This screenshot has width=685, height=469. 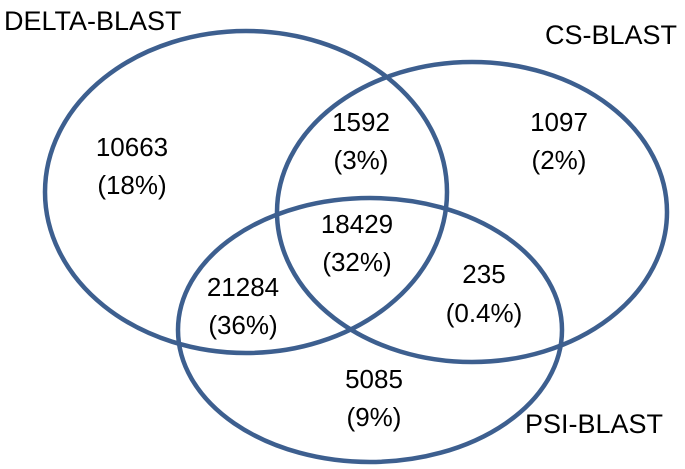 What do you see at coordinates (93, 21) in the screenshot?
I see `delta-blast-label: DELTA-BLAST` at bounding box center [93, 21].